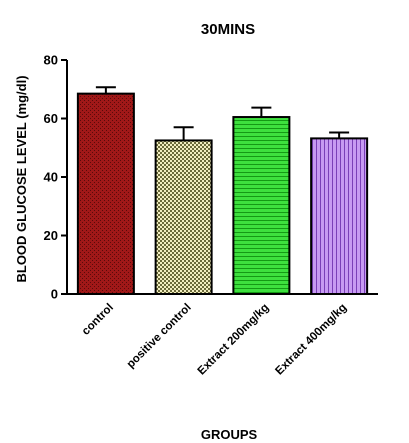 This screenshot has width=409, height=443. What do you see at coordinates (51, 118) in the screenshot?
I see `y-tick-label-3: 60` at bounding box center [51, 118].